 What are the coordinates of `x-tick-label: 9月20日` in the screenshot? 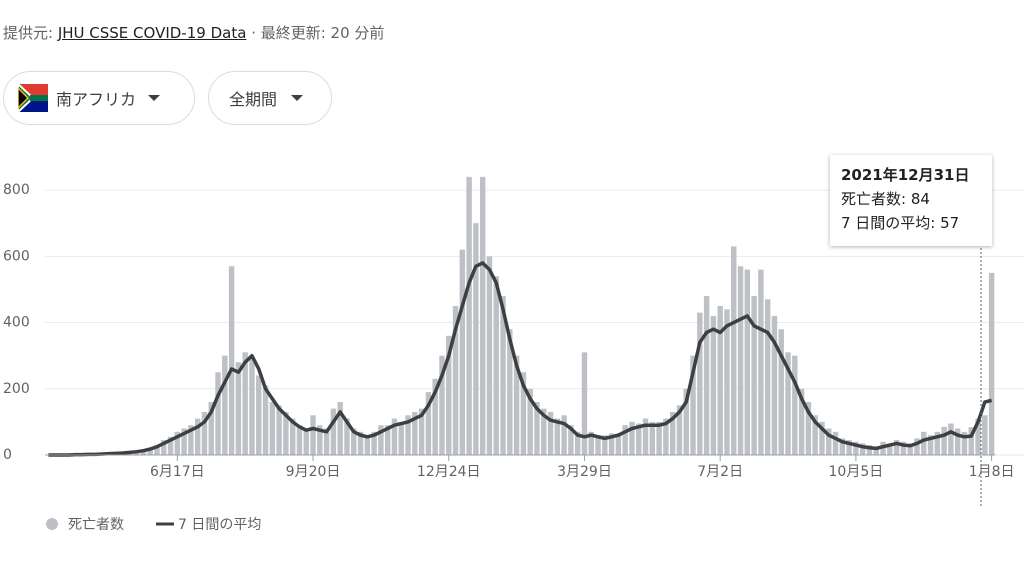 It's located at (313, 472).